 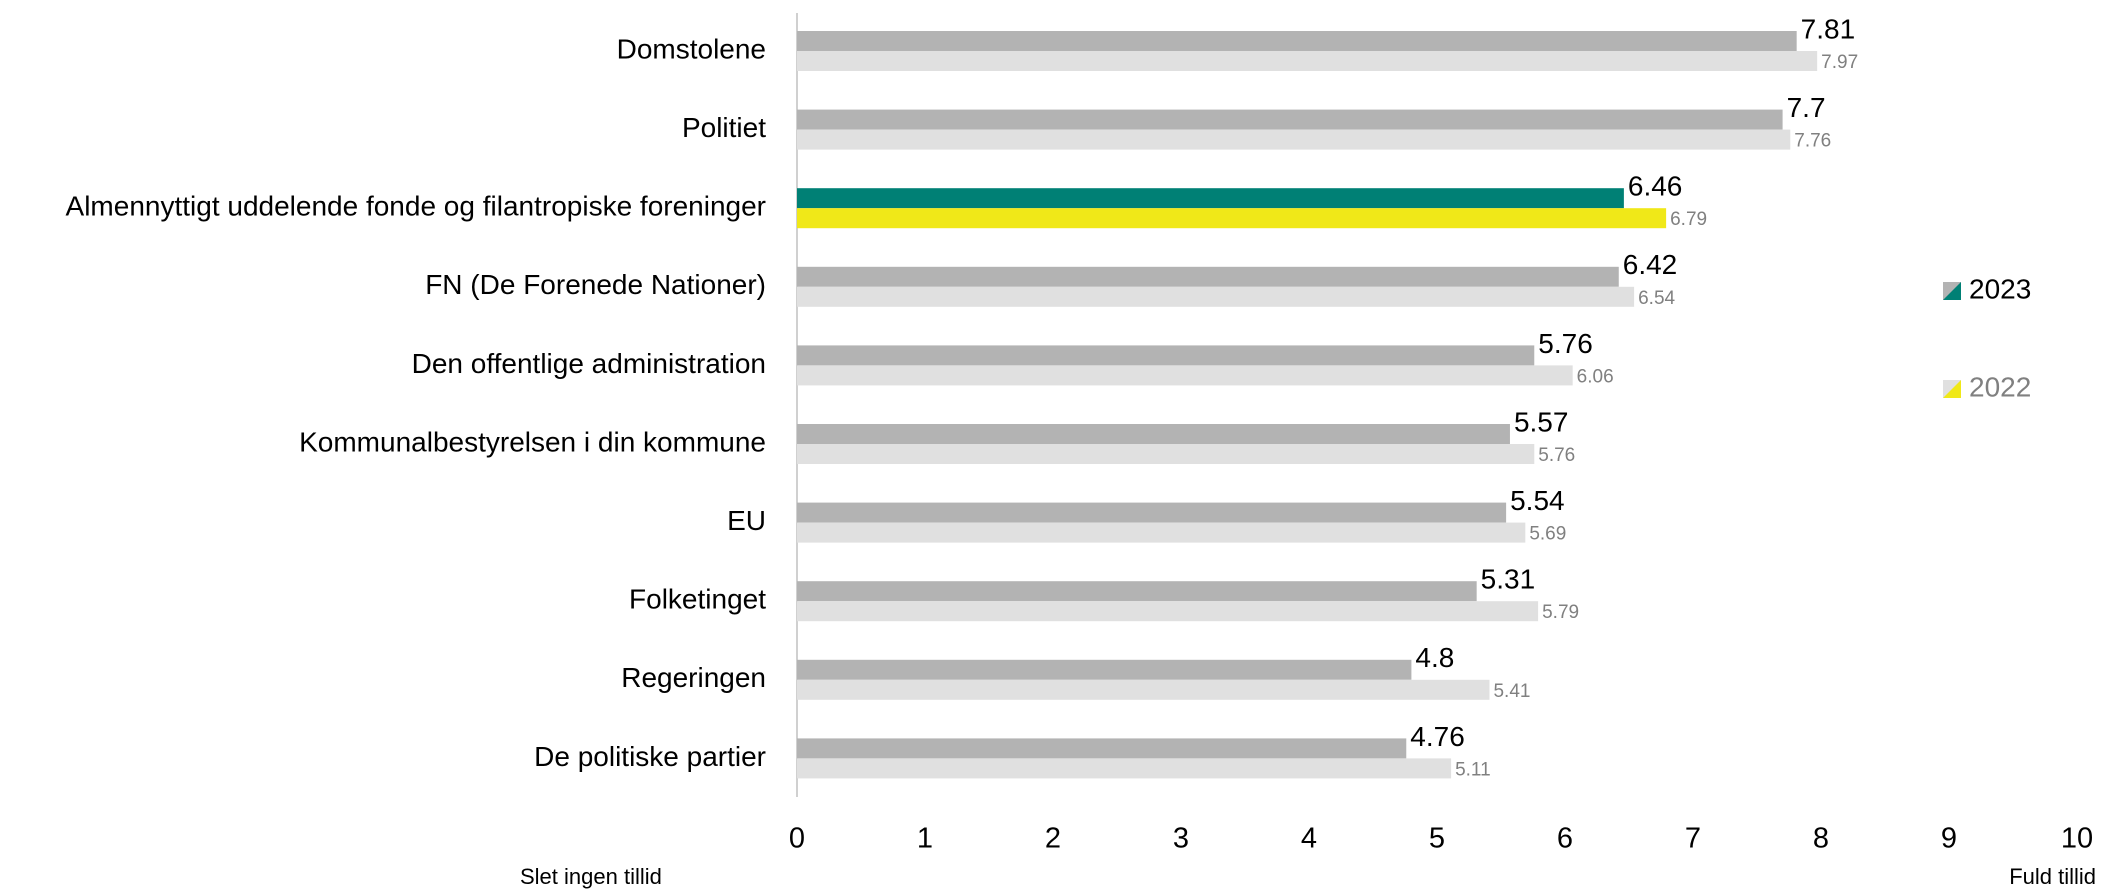 What do you see at coordinates (1473, 769) in the screenshot?
I see `data-label: 5.11` at bounding box center [1473, 769].